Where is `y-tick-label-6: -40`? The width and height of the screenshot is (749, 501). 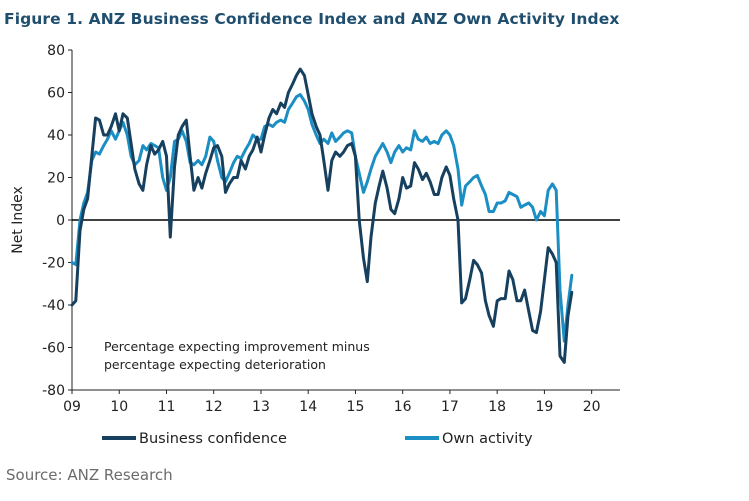 y-tick-label-6: -40 is located at coordinates (53, 306).